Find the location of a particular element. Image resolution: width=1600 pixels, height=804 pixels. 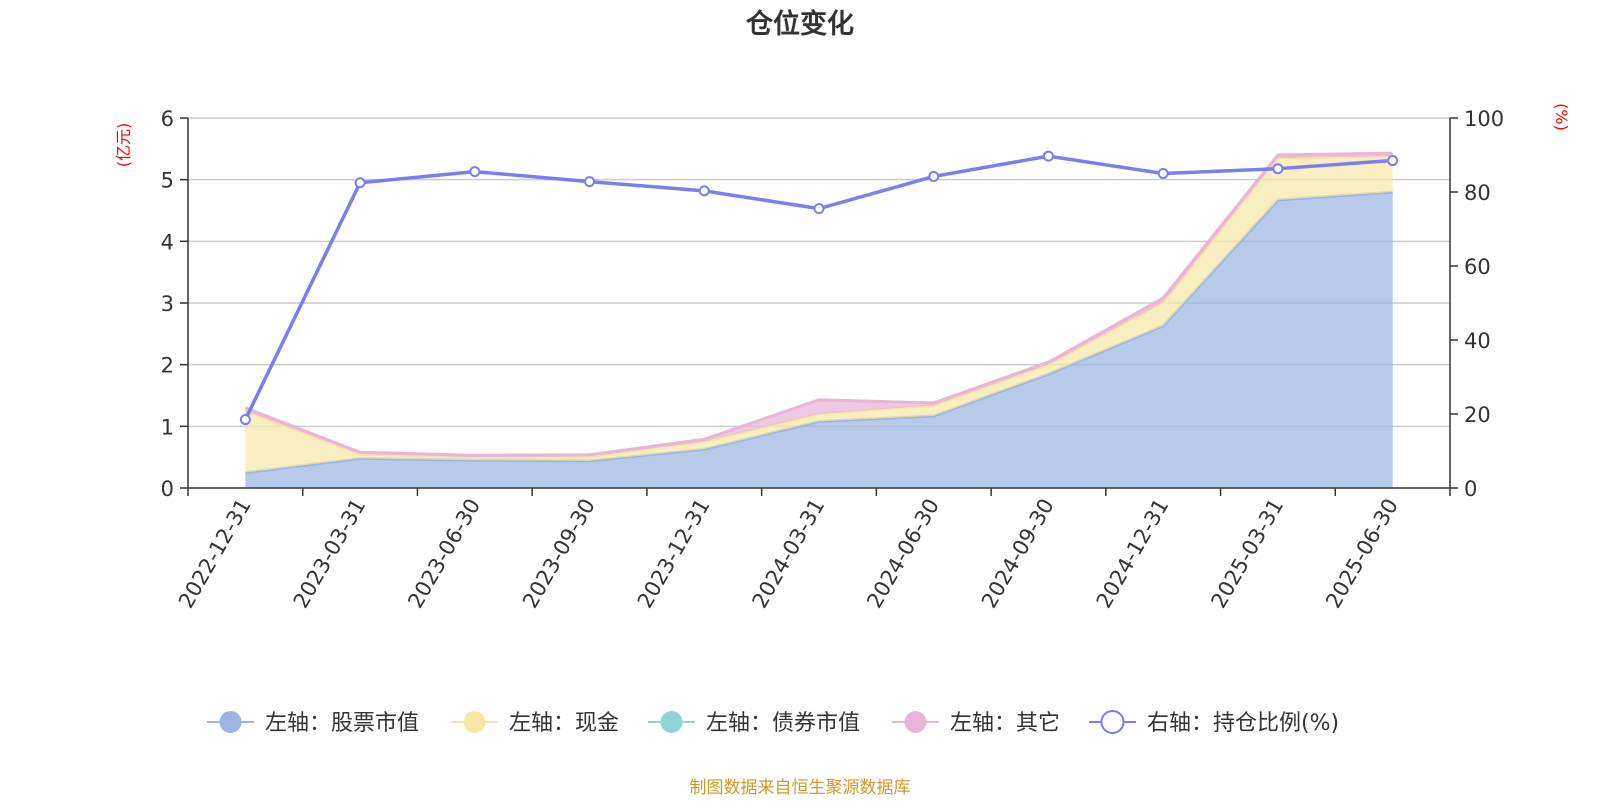

right-axis-tick-label: 100 is located at coordinates (1484, 119).